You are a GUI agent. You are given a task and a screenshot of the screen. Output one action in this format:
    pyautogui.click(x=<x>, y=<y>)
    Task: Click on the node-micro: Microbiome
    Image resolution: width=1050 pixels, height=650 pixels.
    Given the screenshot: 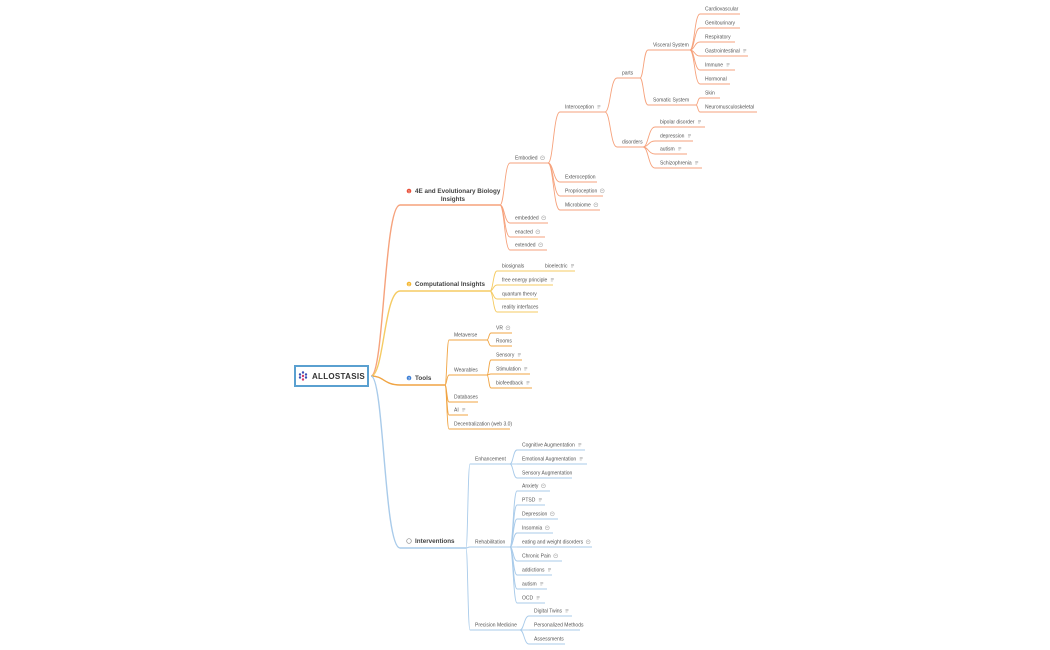 What is the action you would take?
    pyautogui.click(x=578, y=206)
    